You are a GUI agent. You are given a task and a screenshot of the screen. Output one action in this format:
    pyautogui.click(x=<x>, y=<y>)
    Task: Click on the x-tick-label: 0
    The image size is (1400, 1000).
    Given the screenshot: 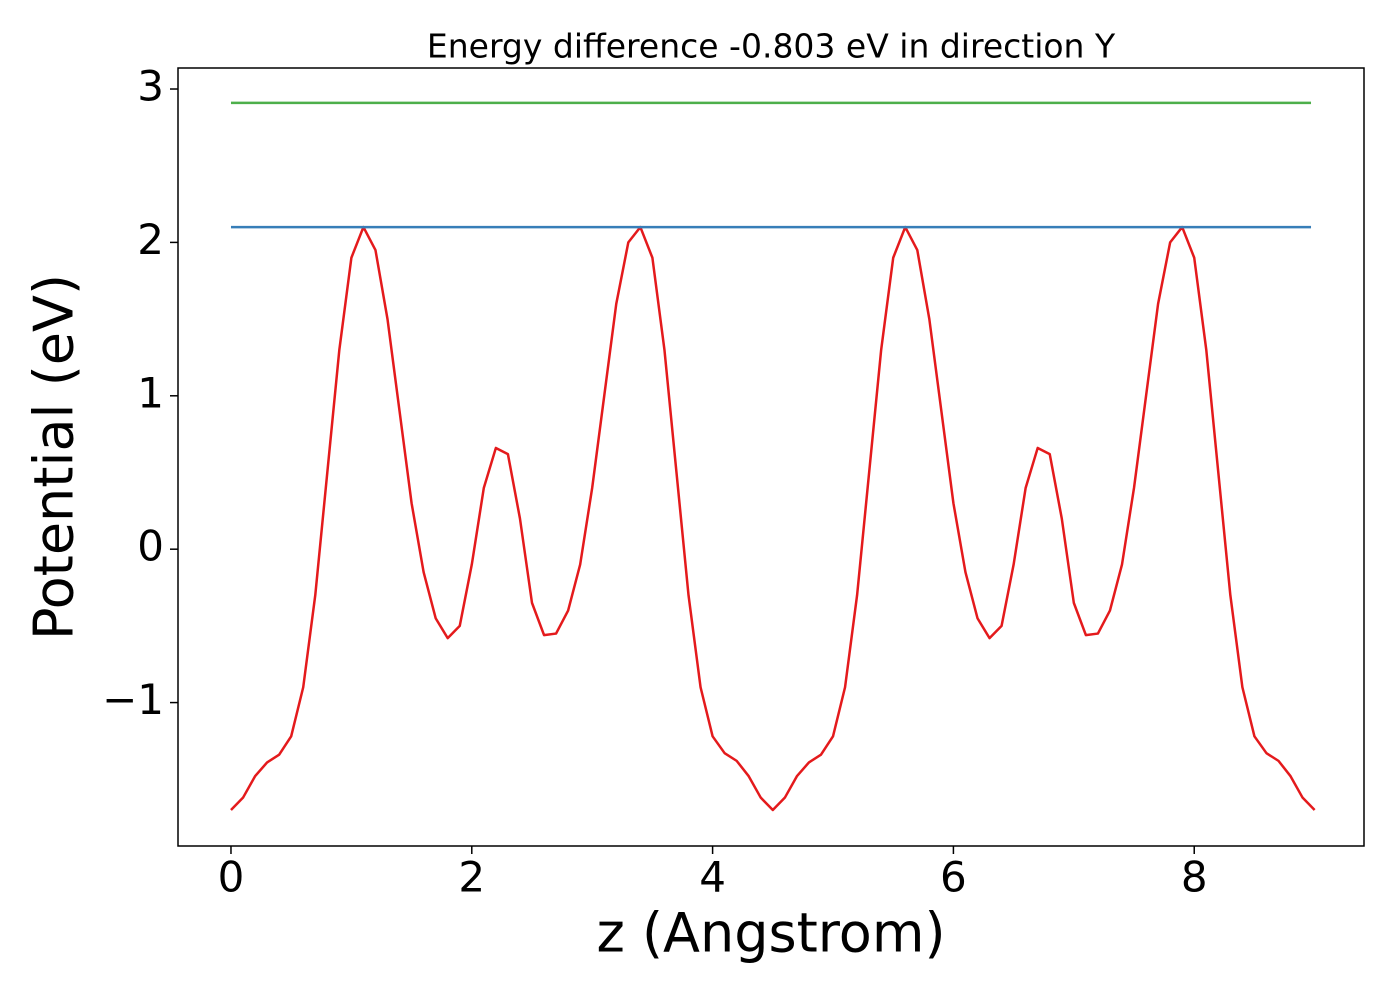 What is the action you would take?
    pyautogui.click(x=231, y=877)
    